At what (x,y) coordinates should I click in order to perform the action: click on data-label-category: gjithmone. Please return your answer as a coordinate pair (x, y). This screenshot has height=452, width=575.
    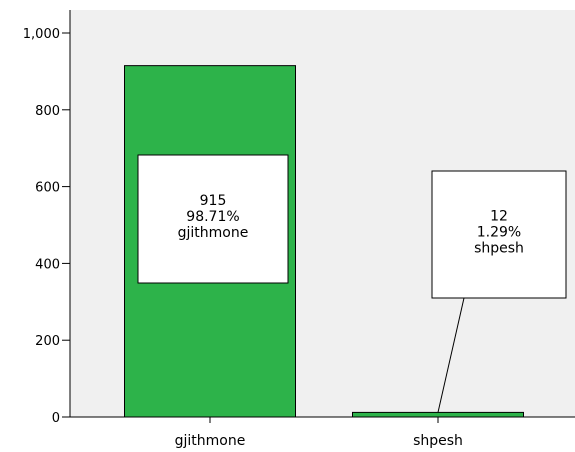
    Looking at the image, I should click on (213, 233).